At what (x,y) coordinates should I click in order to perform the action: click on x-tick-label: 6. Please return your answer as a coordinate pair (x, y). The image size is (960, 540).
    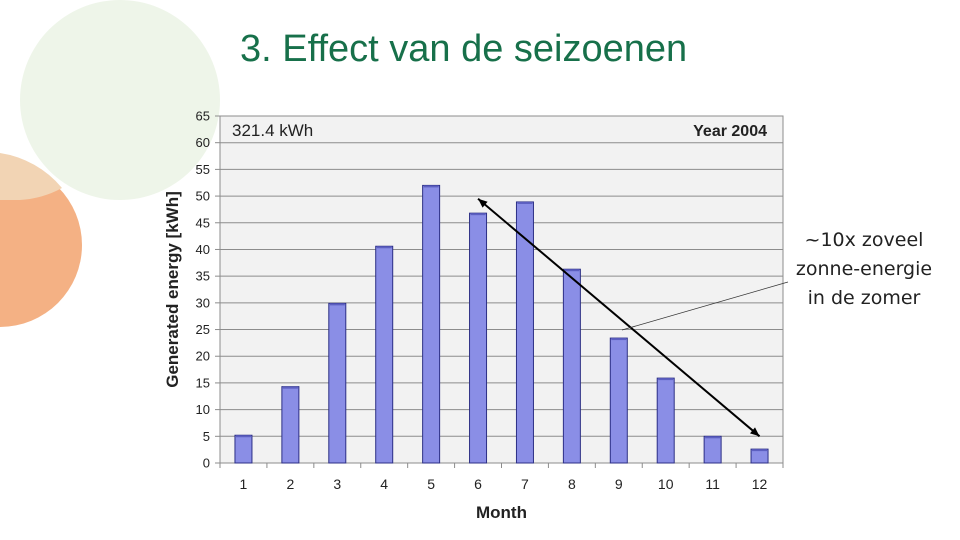
    Looking at the image, I should click on (478, 484).